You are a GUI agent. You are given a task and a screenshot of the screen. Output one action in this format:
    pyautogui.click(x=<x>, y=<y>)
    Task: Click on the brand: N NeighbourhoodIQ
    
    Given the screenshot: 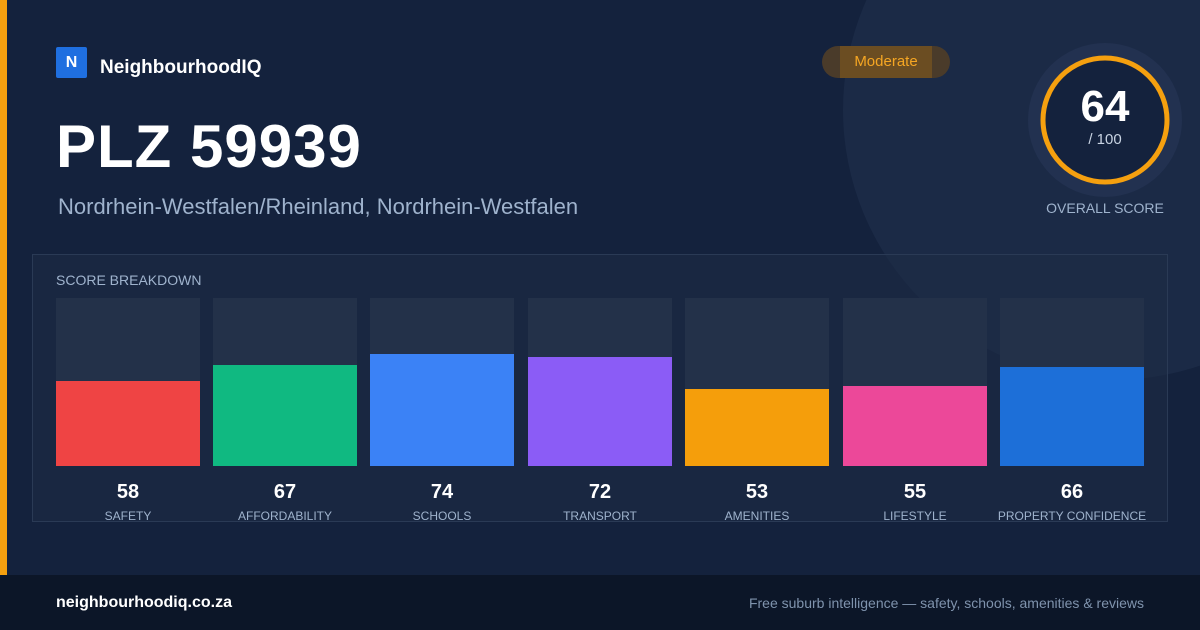 What is the action you would take?
    pyautogui.click(x=158, y=62)
    